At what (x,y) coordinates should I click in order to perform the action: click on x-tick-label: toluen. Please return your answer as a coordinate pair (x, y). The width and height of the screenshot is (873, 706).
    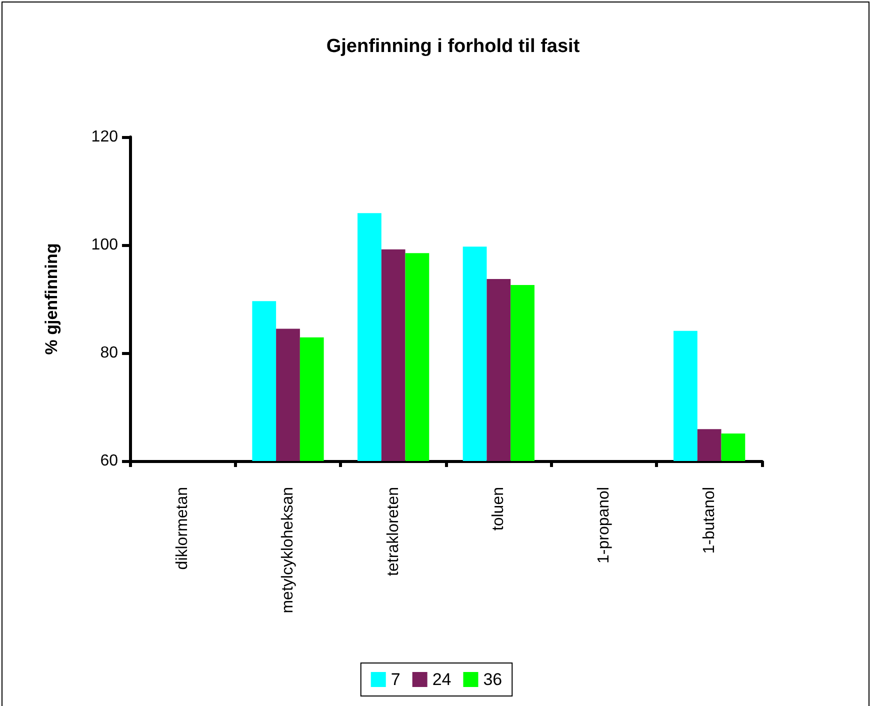
    Looking at the image, I should click on (499, 509).